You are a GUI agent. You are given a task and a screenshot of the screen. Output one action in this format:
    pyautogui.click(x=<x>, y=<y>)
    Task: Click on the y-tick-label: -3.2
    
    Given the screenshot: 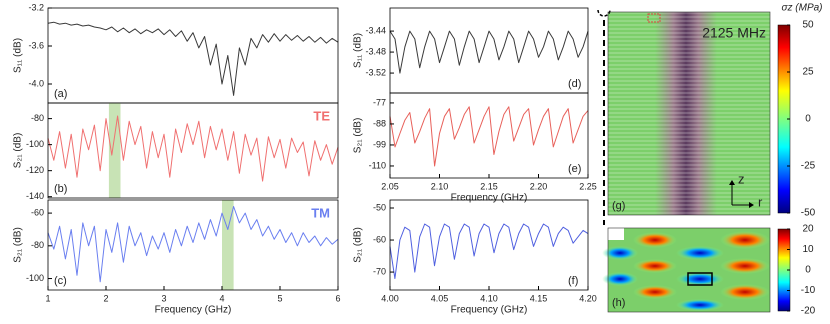 What is the action you would take?
    pyautogui.click(x=36, y=7)
    